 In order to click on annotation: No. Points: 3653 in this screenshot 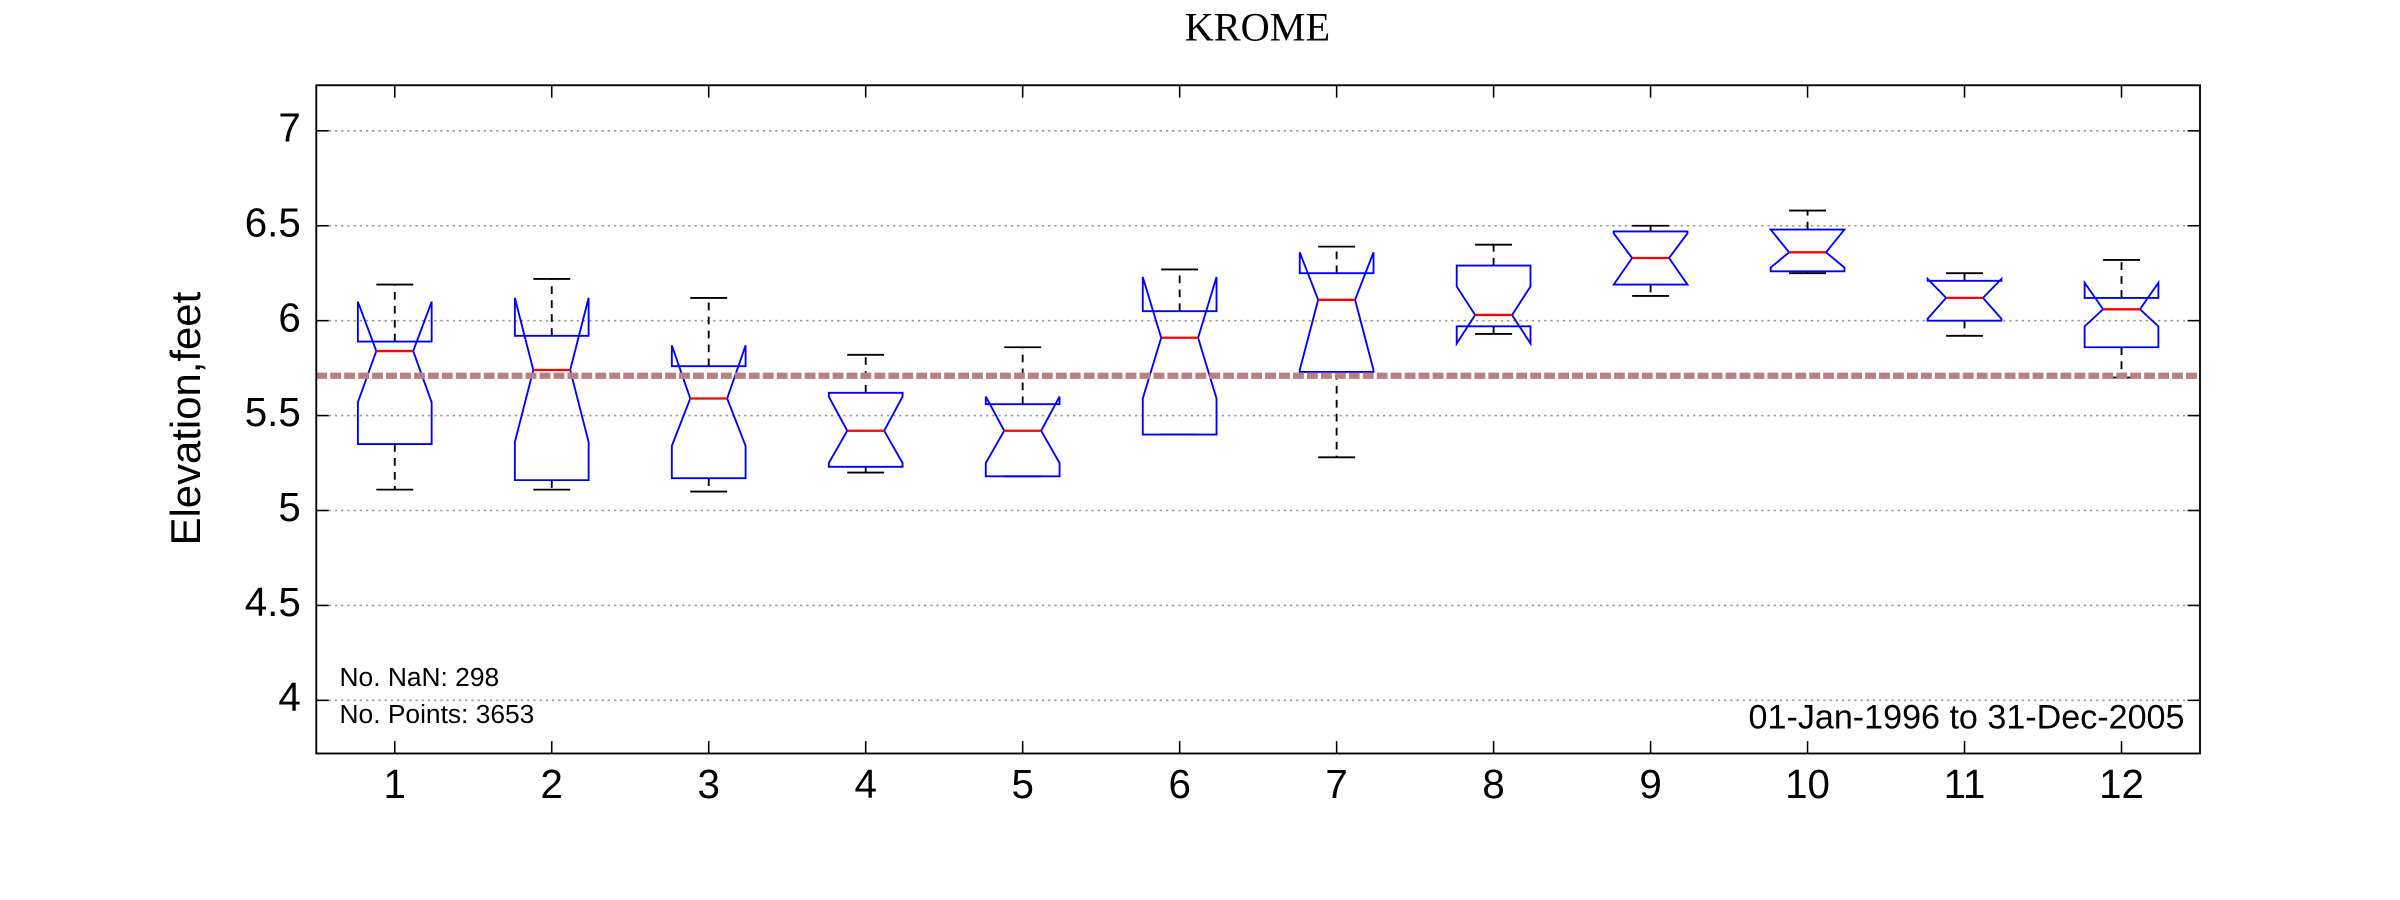, I will do `click(437, 714)`.